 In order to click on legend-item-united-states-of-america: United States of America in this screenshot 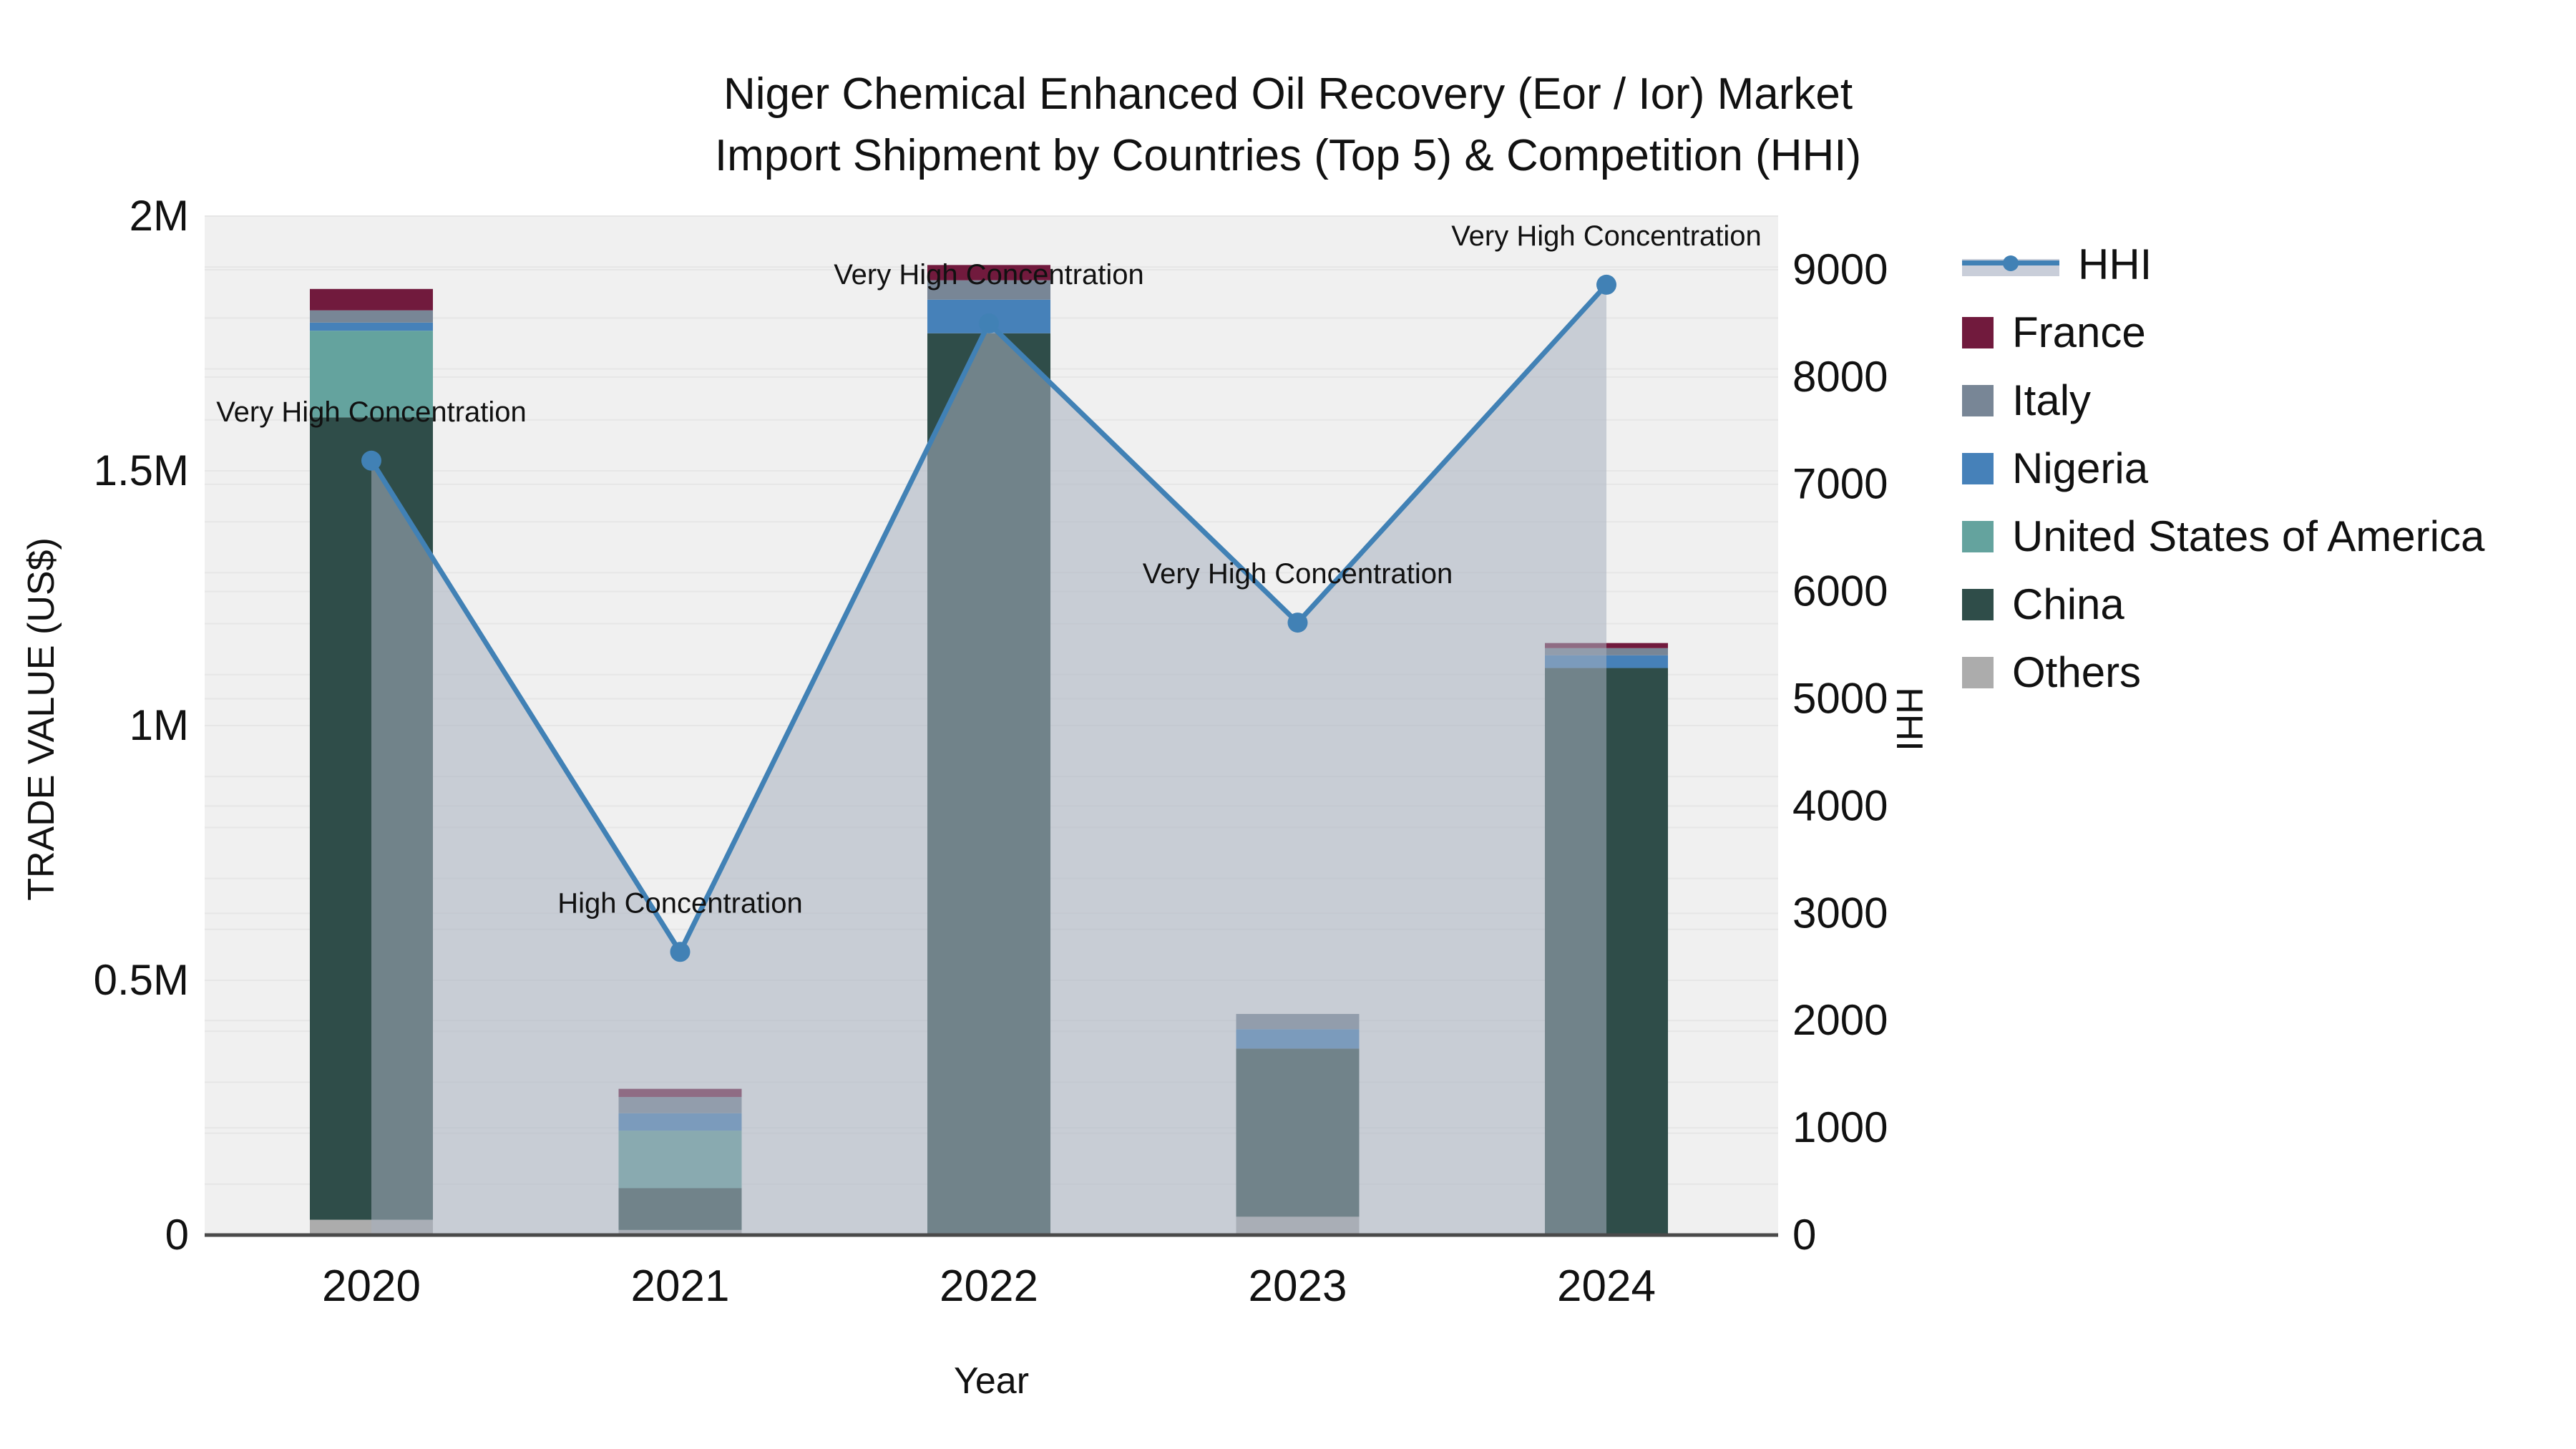, I will do `click(2223, 536)`.